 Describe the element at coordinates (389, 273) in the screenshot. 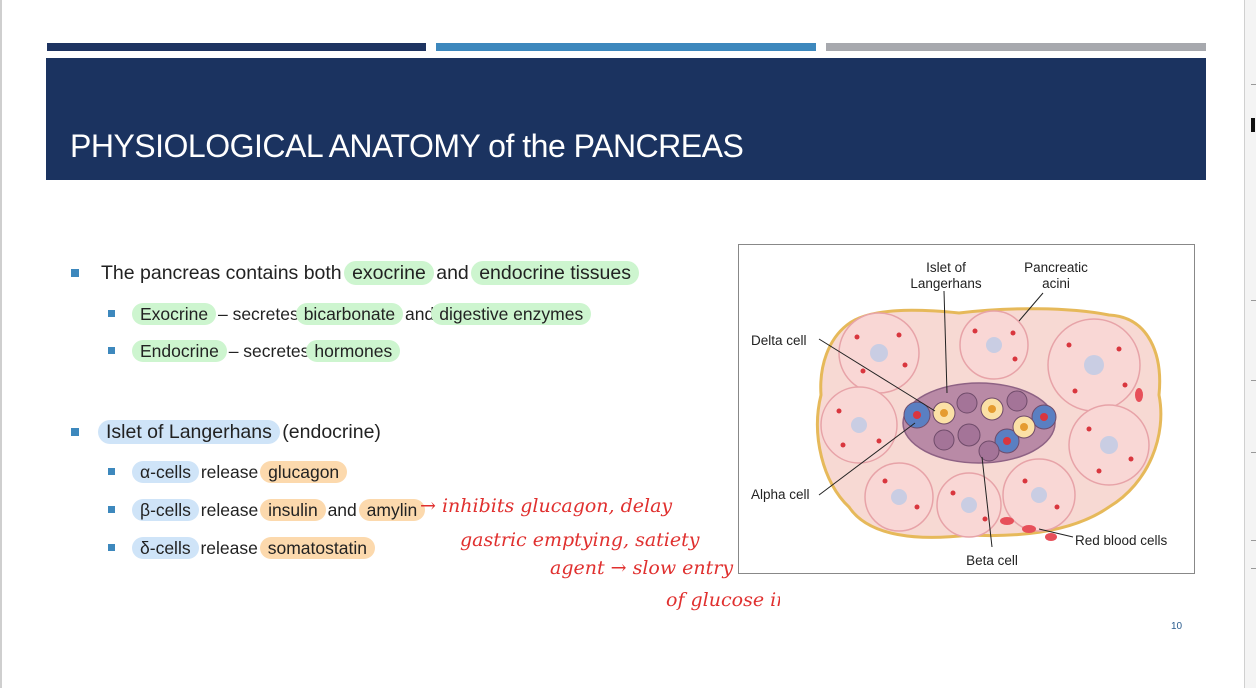

I see `highlight-exocrine: exocrine` at that location.